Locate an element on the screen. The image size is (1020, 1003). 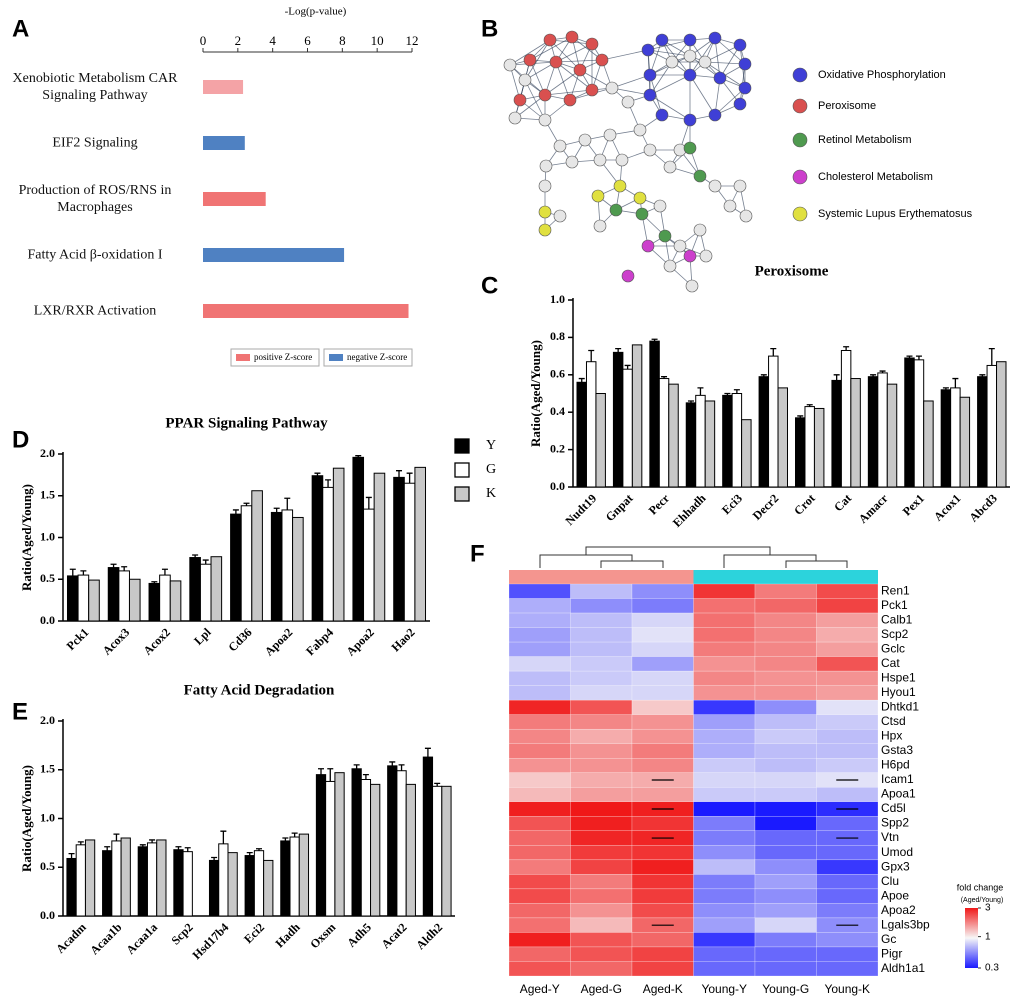
row-label: Hyou1 is located at coordinates (898, 692).